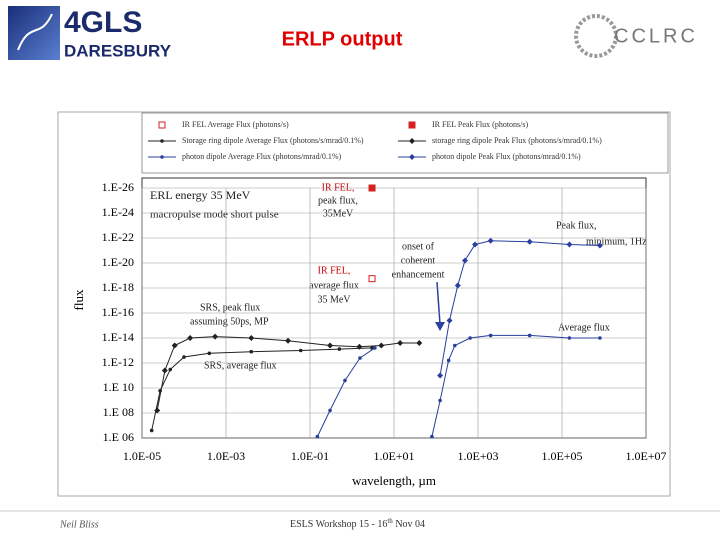 The width and height of the screenshot is (720, 540). What do you see at coordinates (118, 387) in the screenshot?
I see `y-tick-label: 1.E 10` at bounding box center [118, 387].